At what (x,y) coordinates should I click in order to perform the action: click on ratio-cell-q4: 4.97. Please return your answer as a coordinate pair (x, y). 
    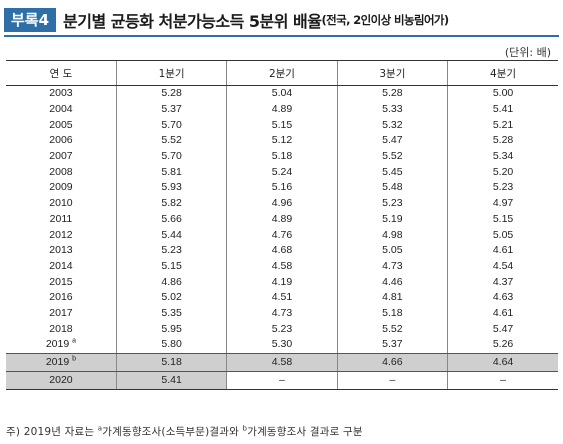
    Looking at the image, I should click on (502, 203).